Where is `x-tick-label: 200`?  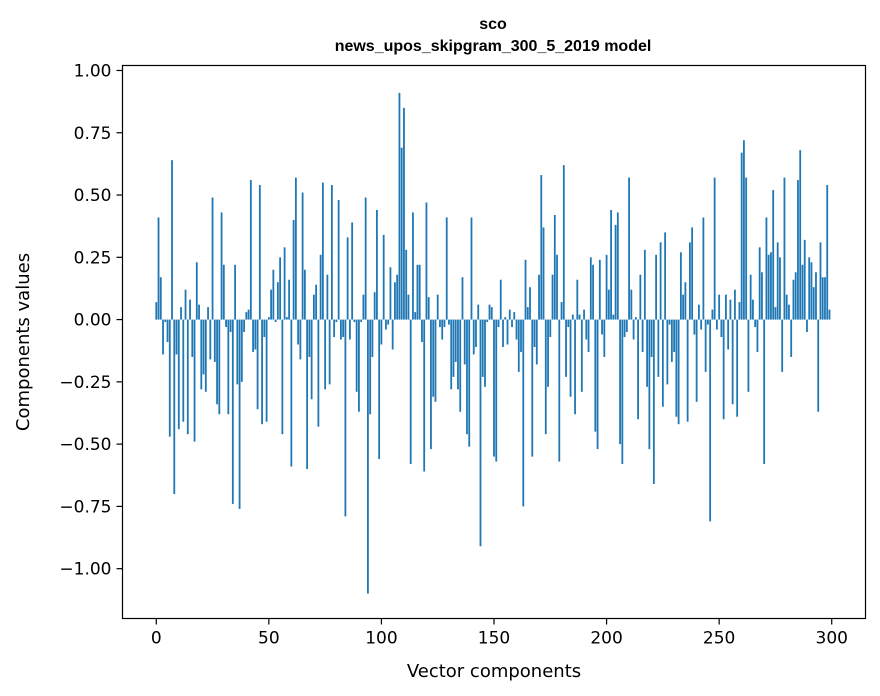 x-tick-label: 200 is located at coordinates (606, 639).